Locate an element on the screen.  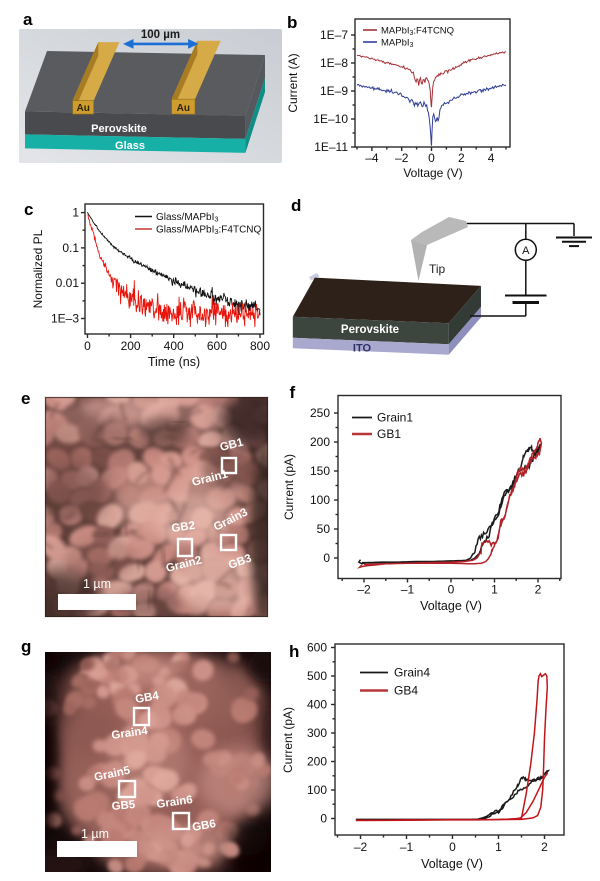
svg-text: GB6 is located at coordinates (203, 826).